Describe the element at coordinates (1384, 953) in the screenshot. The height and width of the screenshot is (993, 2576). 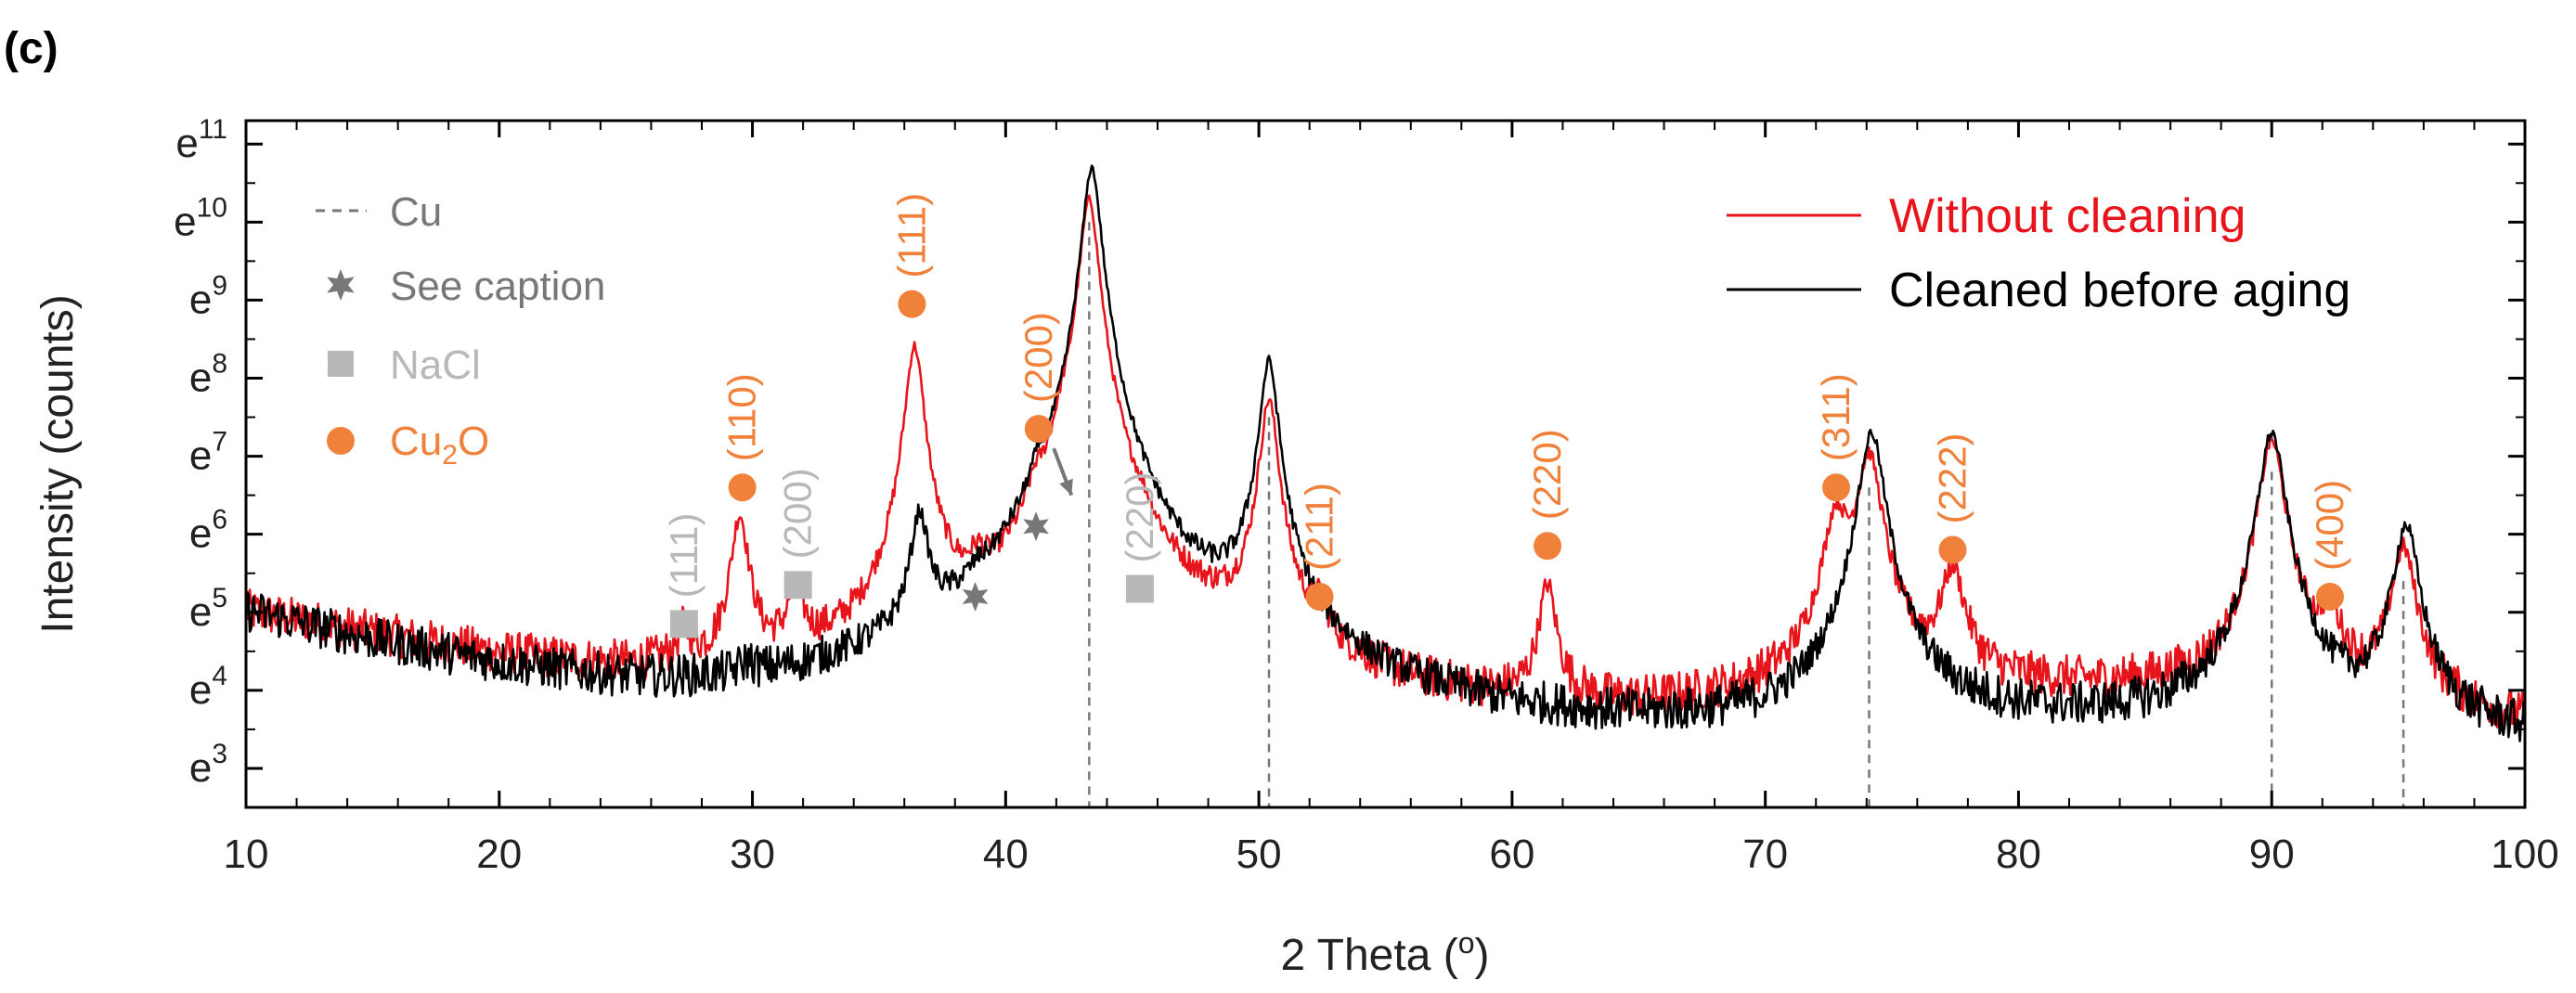
I see `x-axis-label: 2 Theta (o)` at that location.